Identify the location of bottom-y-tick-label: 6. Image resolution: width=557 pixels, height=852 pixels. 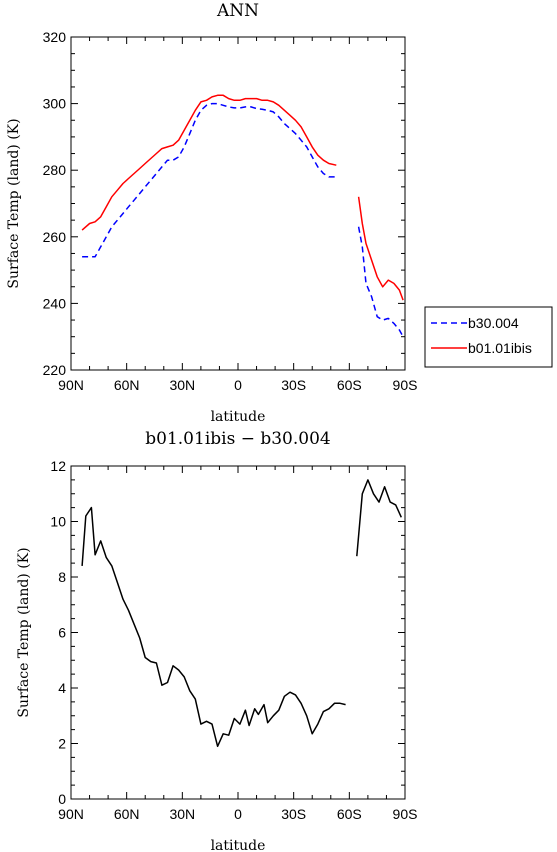
(62, 633).